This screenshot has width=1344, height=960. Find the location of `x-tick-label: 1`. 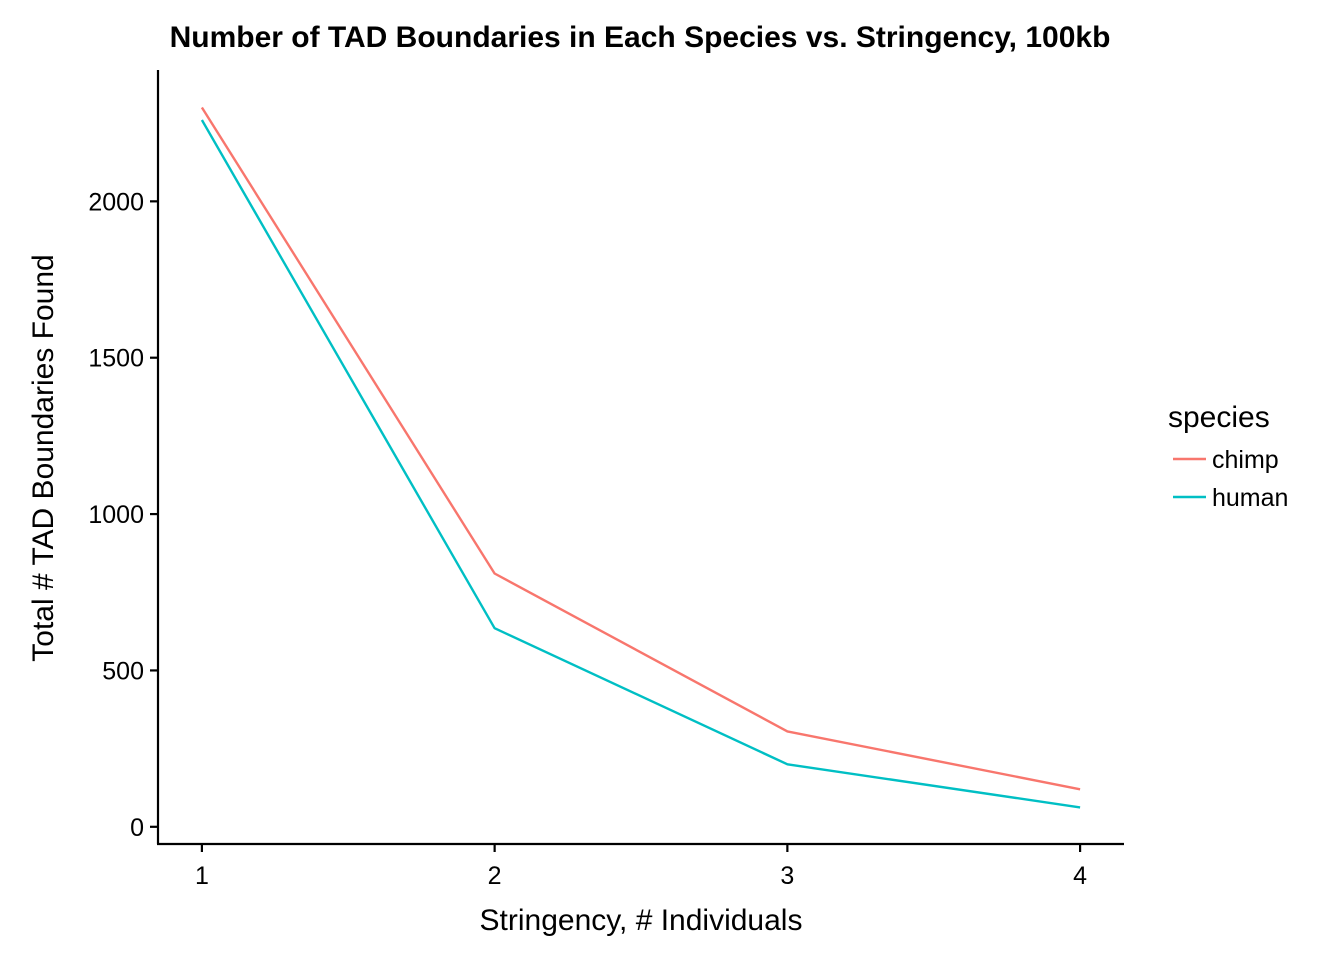

x-tick-label: 1 is located at coordinates (202, 876).